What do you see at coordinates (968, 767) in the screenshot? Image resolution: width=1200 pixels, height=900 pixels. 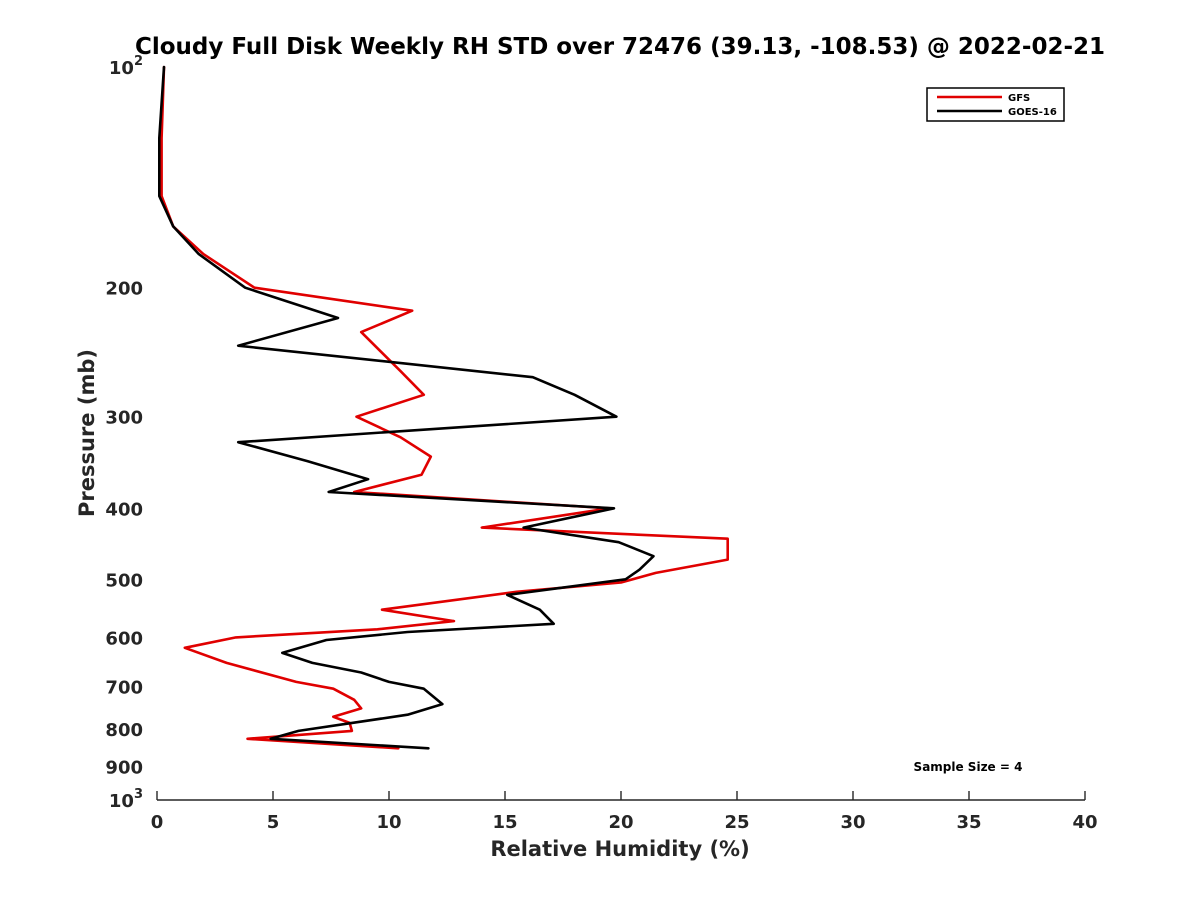 I see `sample-size-annotation: Sample Size = 4` at bounding box center [968, 767].